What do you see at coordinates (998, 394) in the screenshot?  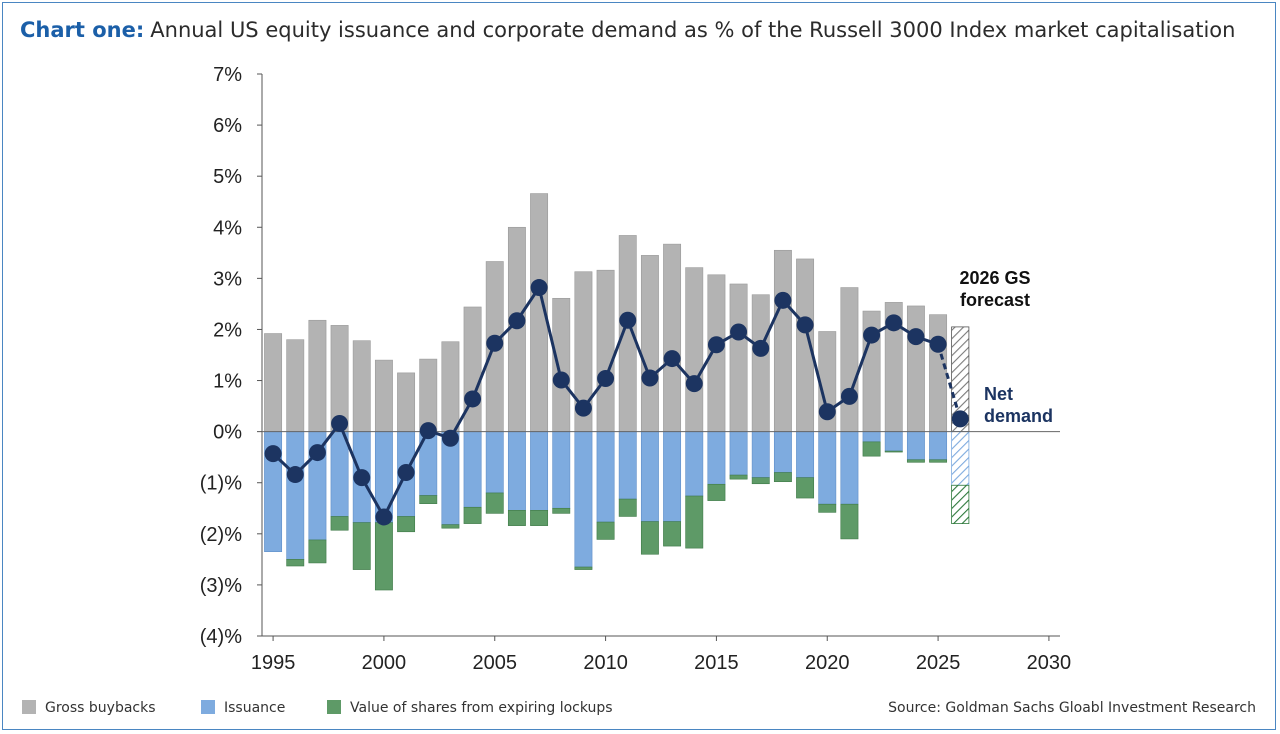 I see `net-demand-annotation-line1: Net` at bounding box center [998, 394].